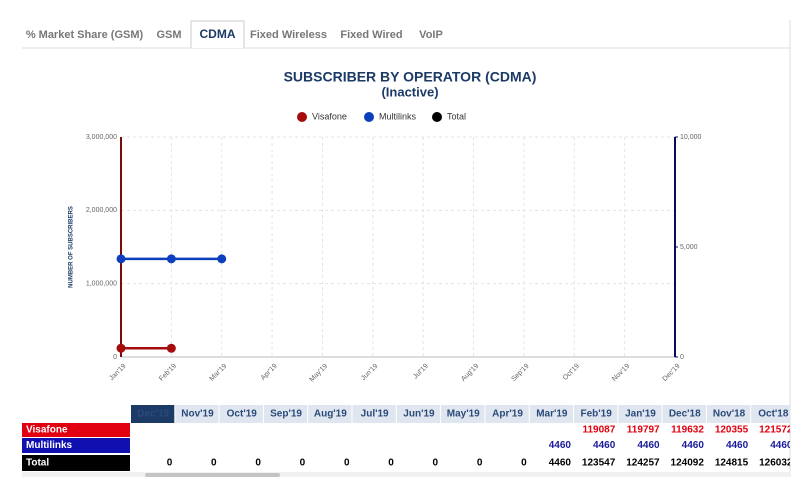 The width and height of the screenshot is (810, 482). I want to click on y-tick-label: 0, so click(115, 357).